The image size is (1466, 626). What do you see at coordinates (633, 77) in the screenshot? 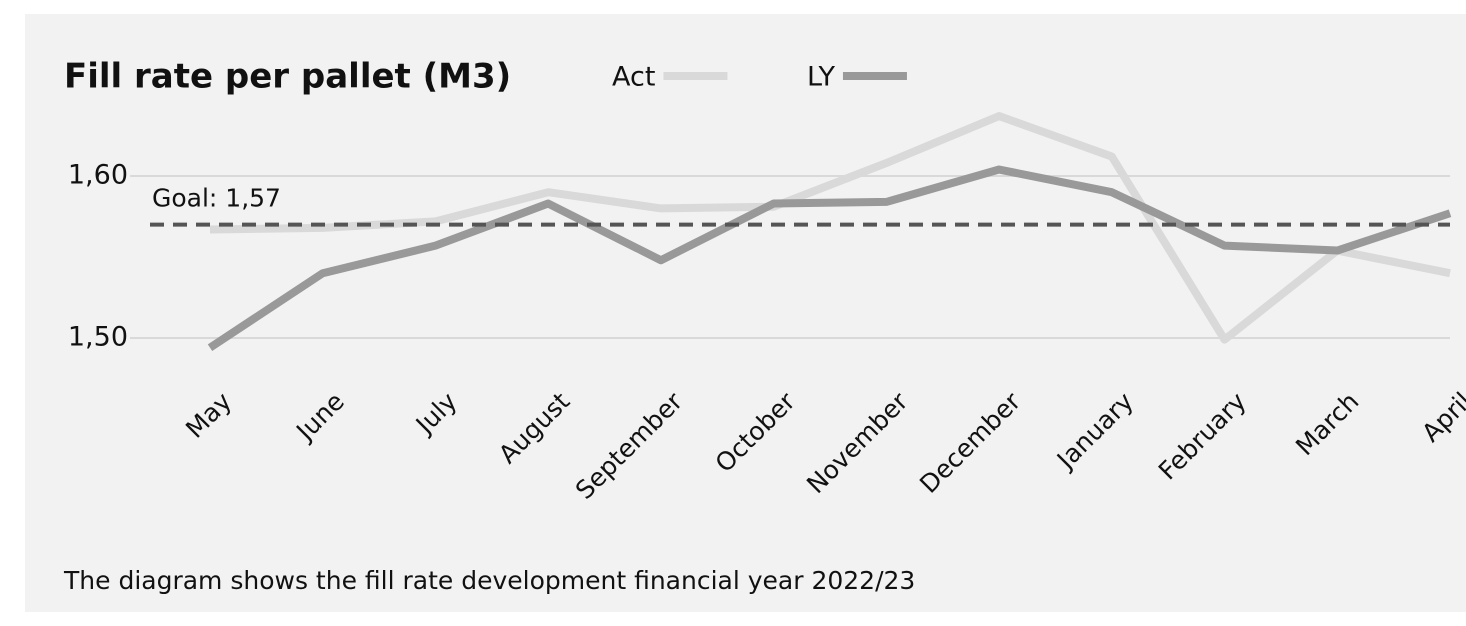
I see `legend-label: Act` at bounding box center [633, 77].